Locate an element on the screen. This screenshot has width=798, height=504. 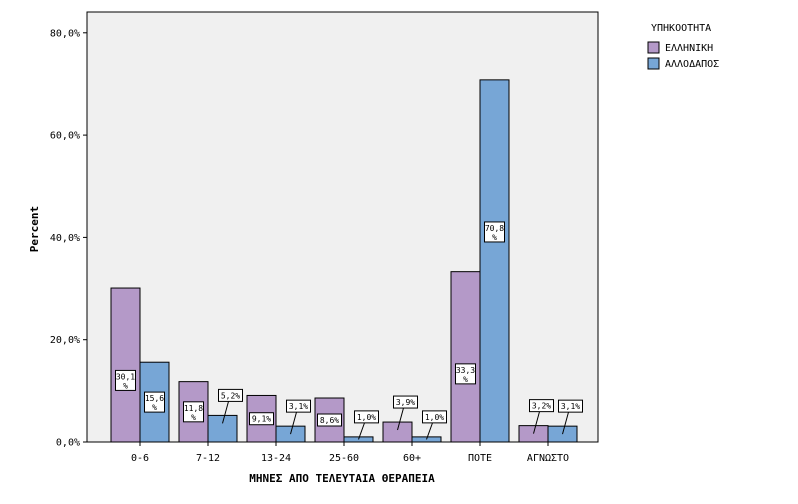
data-label: 15,6 is located at coordinates (154, 398).